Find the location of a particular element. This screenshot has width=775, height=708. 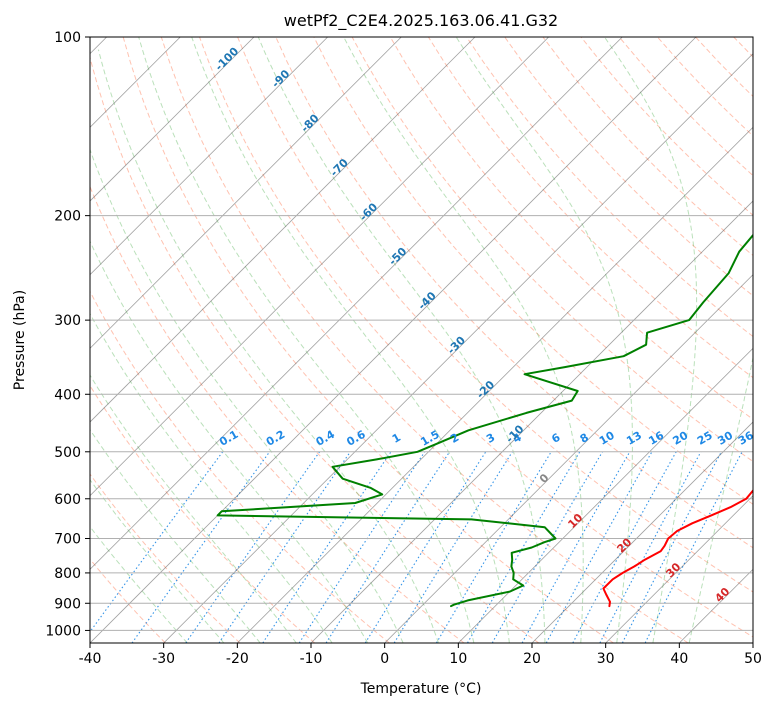

y-tick-label: 200 is located at coordinates (67, 217).